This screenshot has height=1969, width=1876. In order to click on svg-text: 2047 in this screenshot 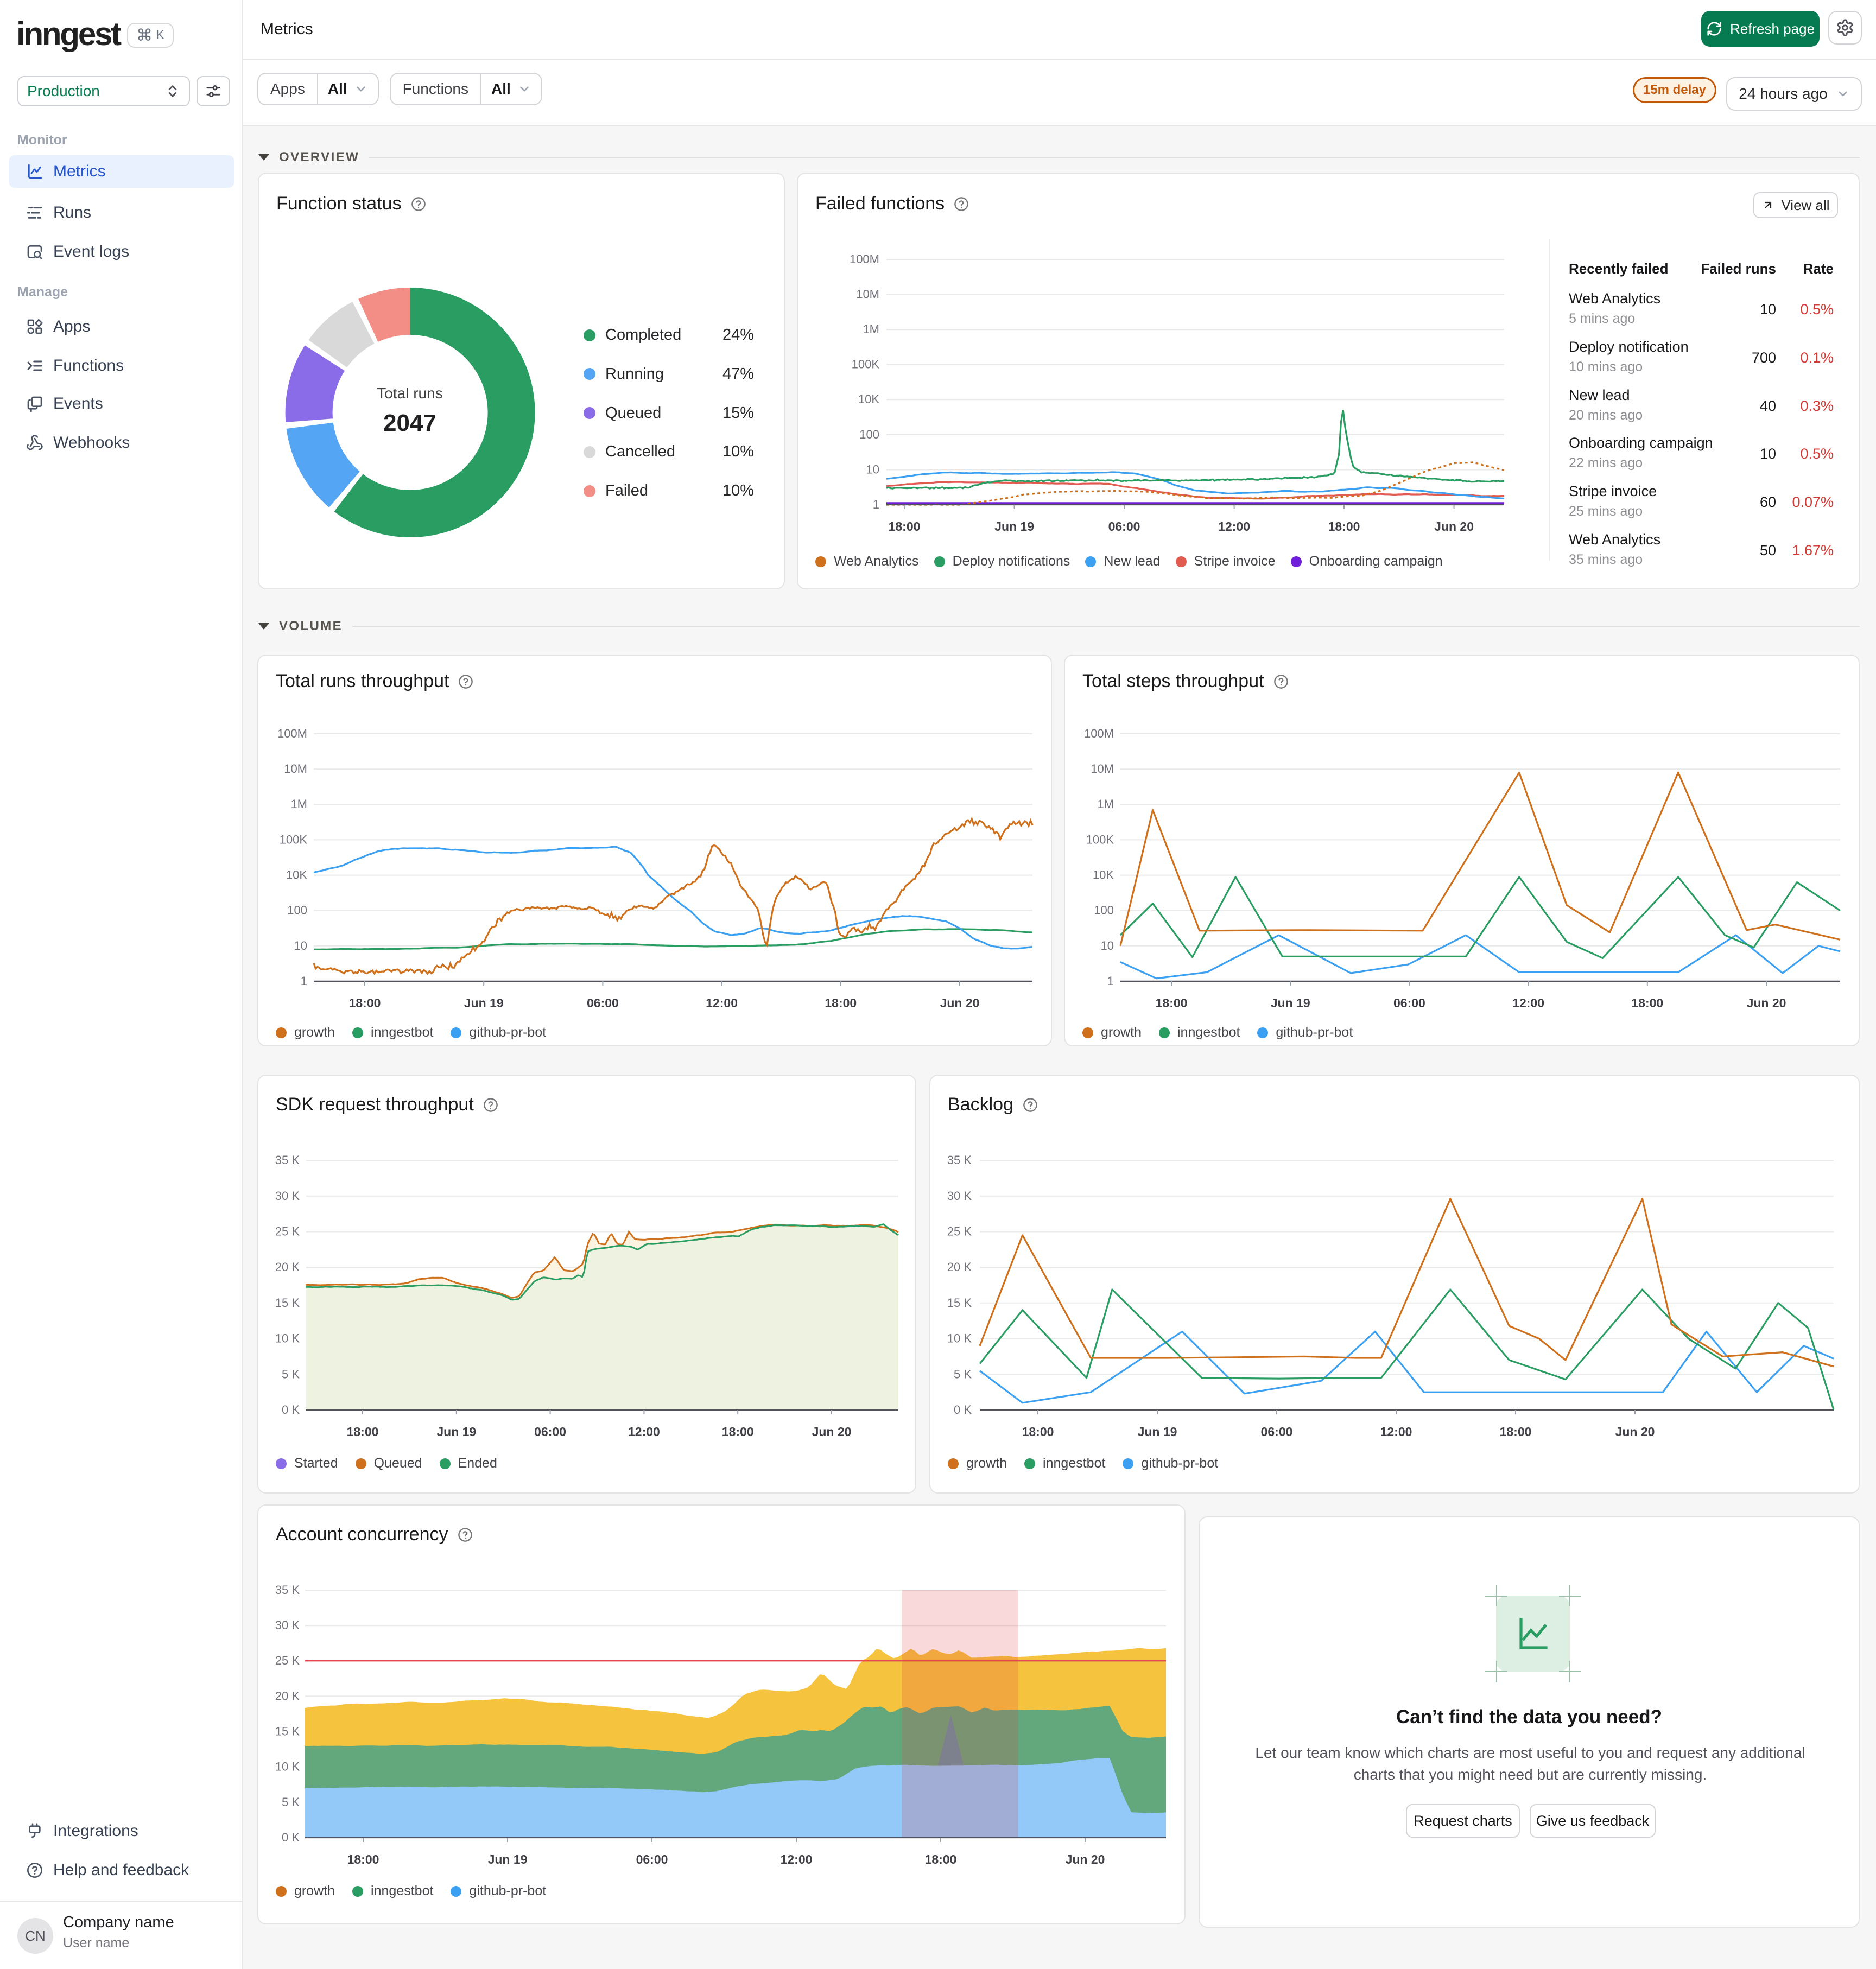, I will do `click(409, 423)`.